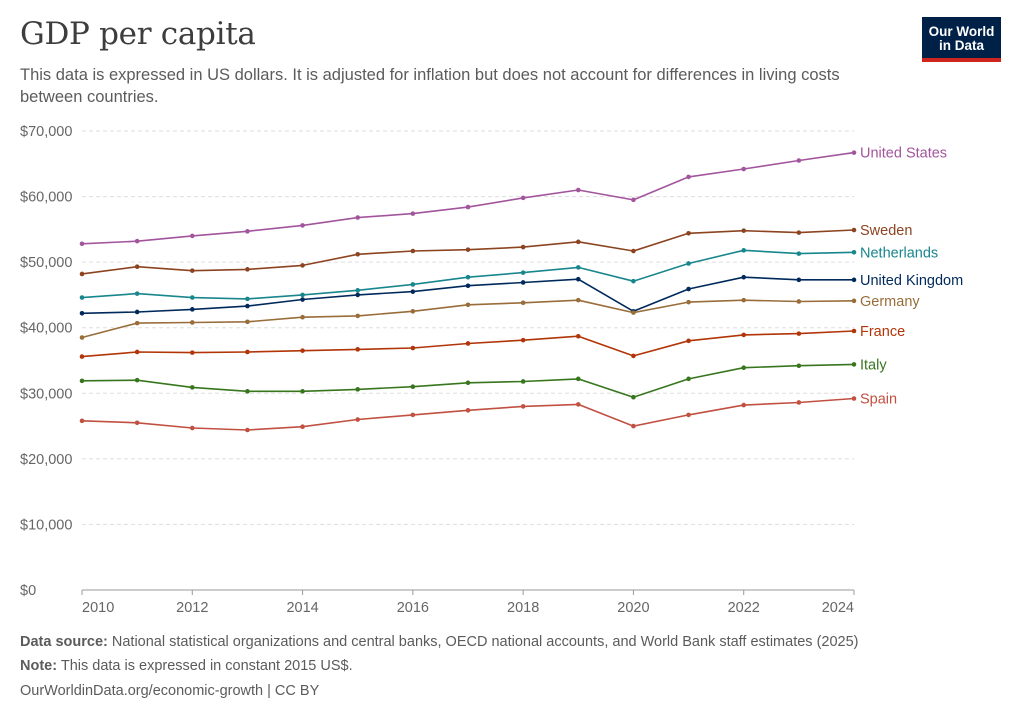 Image resolution: width=1020 pixels, height=720 pixels. Describe the element at coordinates (468, 274) in the screenshot. I see `series-line-netherlands` at that location.